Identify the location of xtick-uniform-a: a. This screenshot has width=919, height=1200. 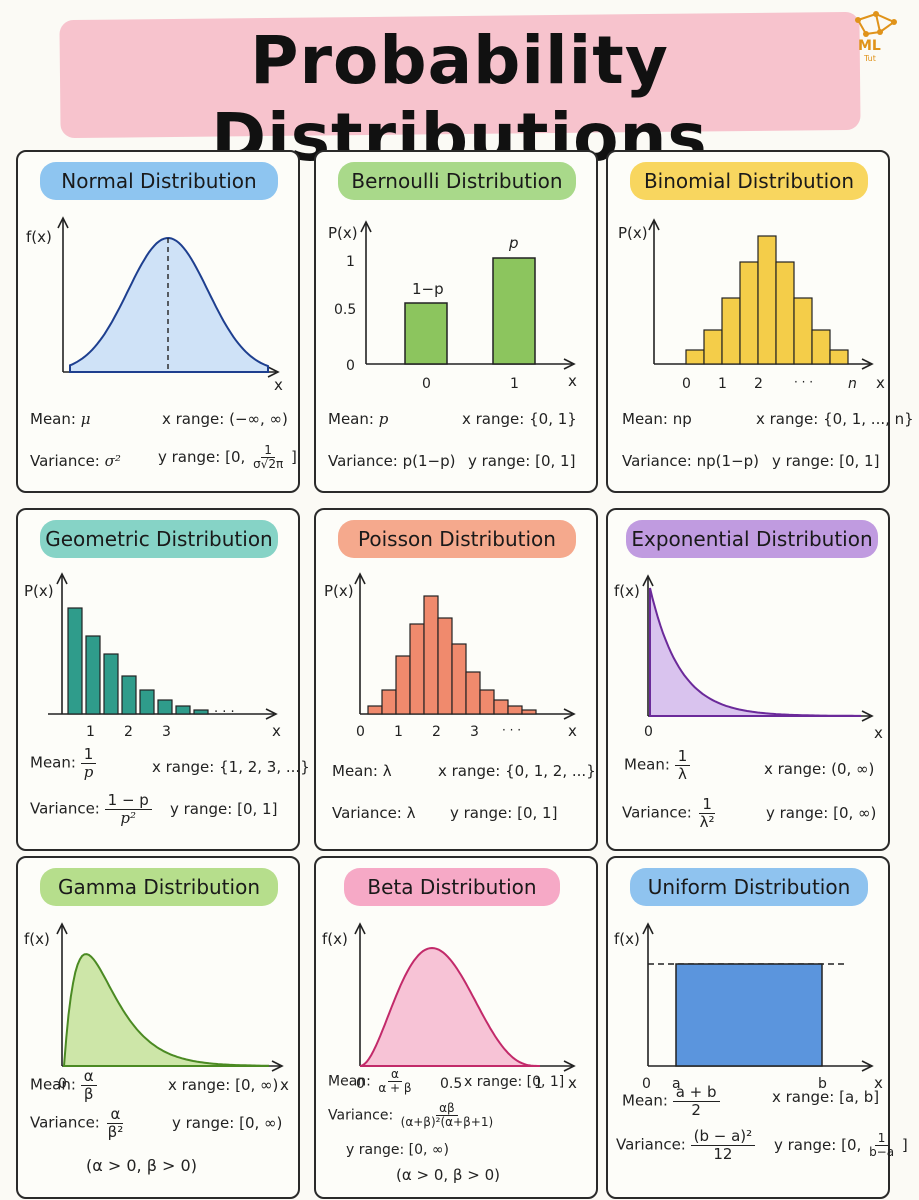
(676, 1084).